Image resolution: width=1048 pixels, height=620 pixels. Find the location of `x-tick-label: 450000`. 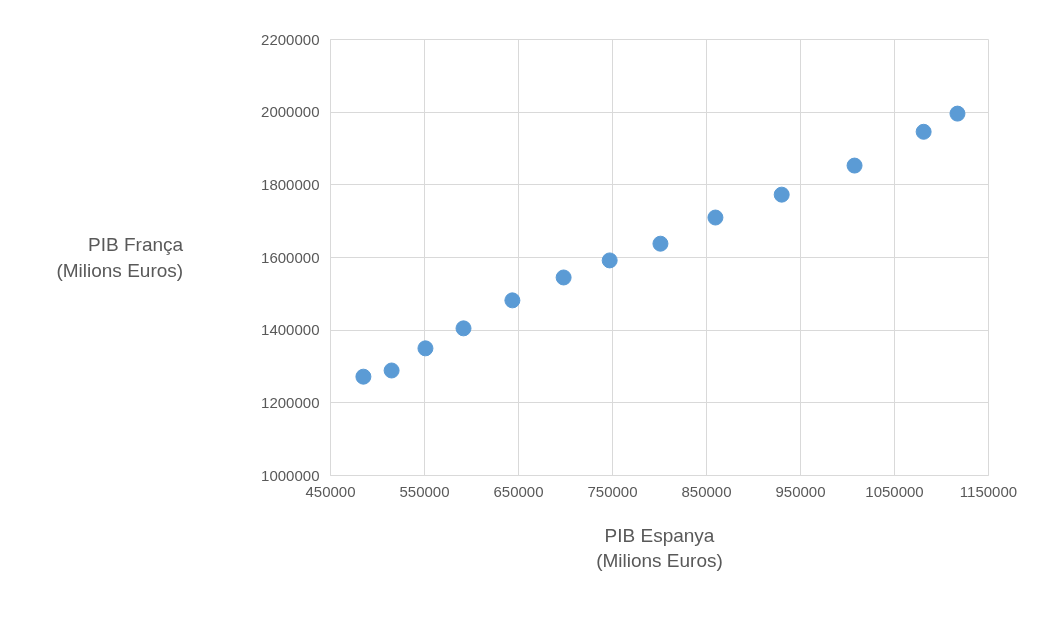

x-tick-label: 450000 is located at coordinates (330, 491).